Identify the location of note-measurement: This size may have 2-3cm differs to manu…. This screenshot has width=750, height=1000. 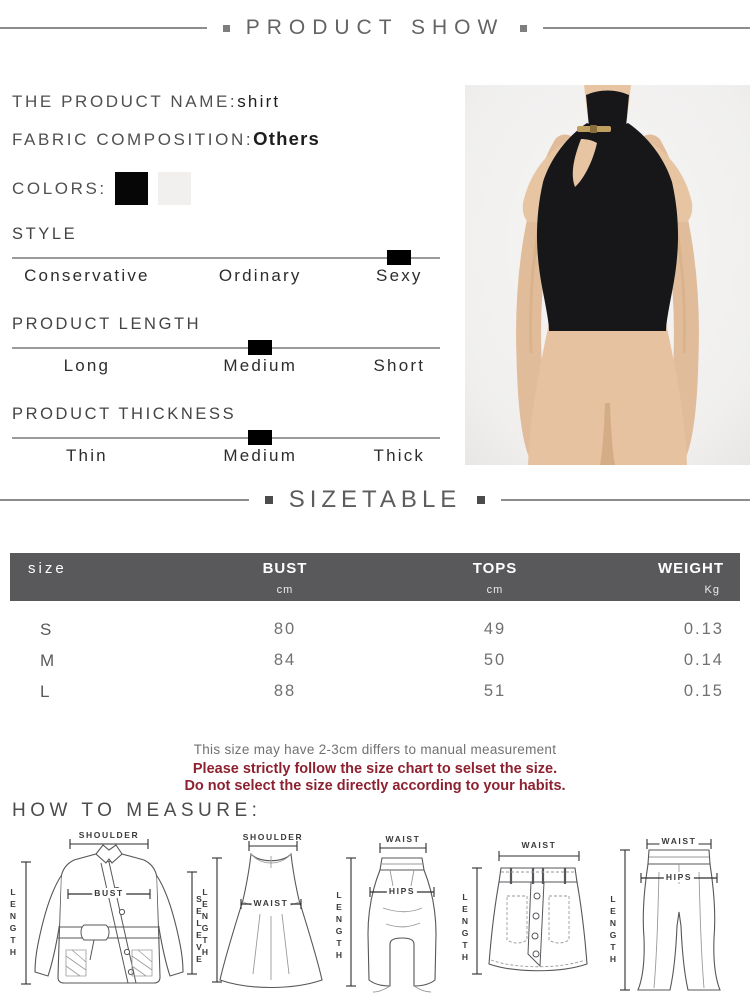
(375, 749).